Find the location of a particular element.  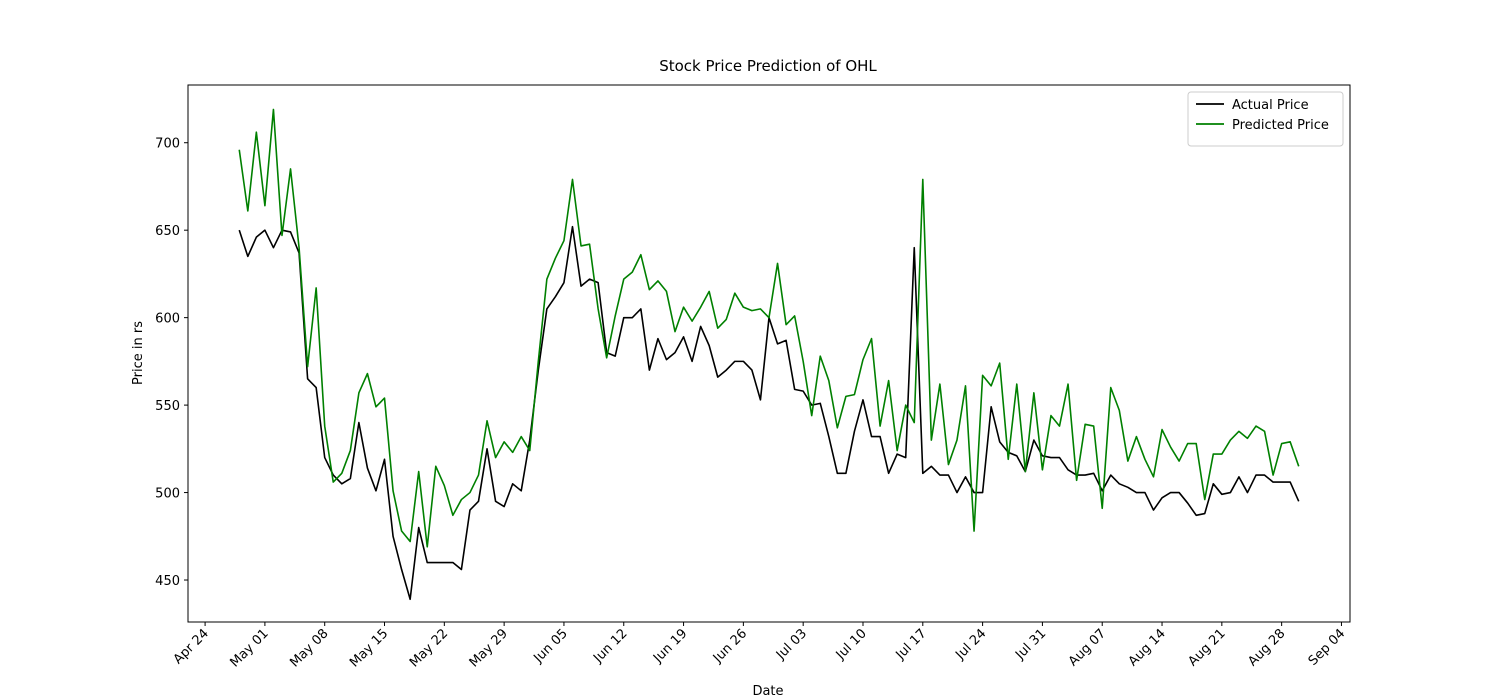

y-tick-label: 700 is located at coordinates (167, 144).